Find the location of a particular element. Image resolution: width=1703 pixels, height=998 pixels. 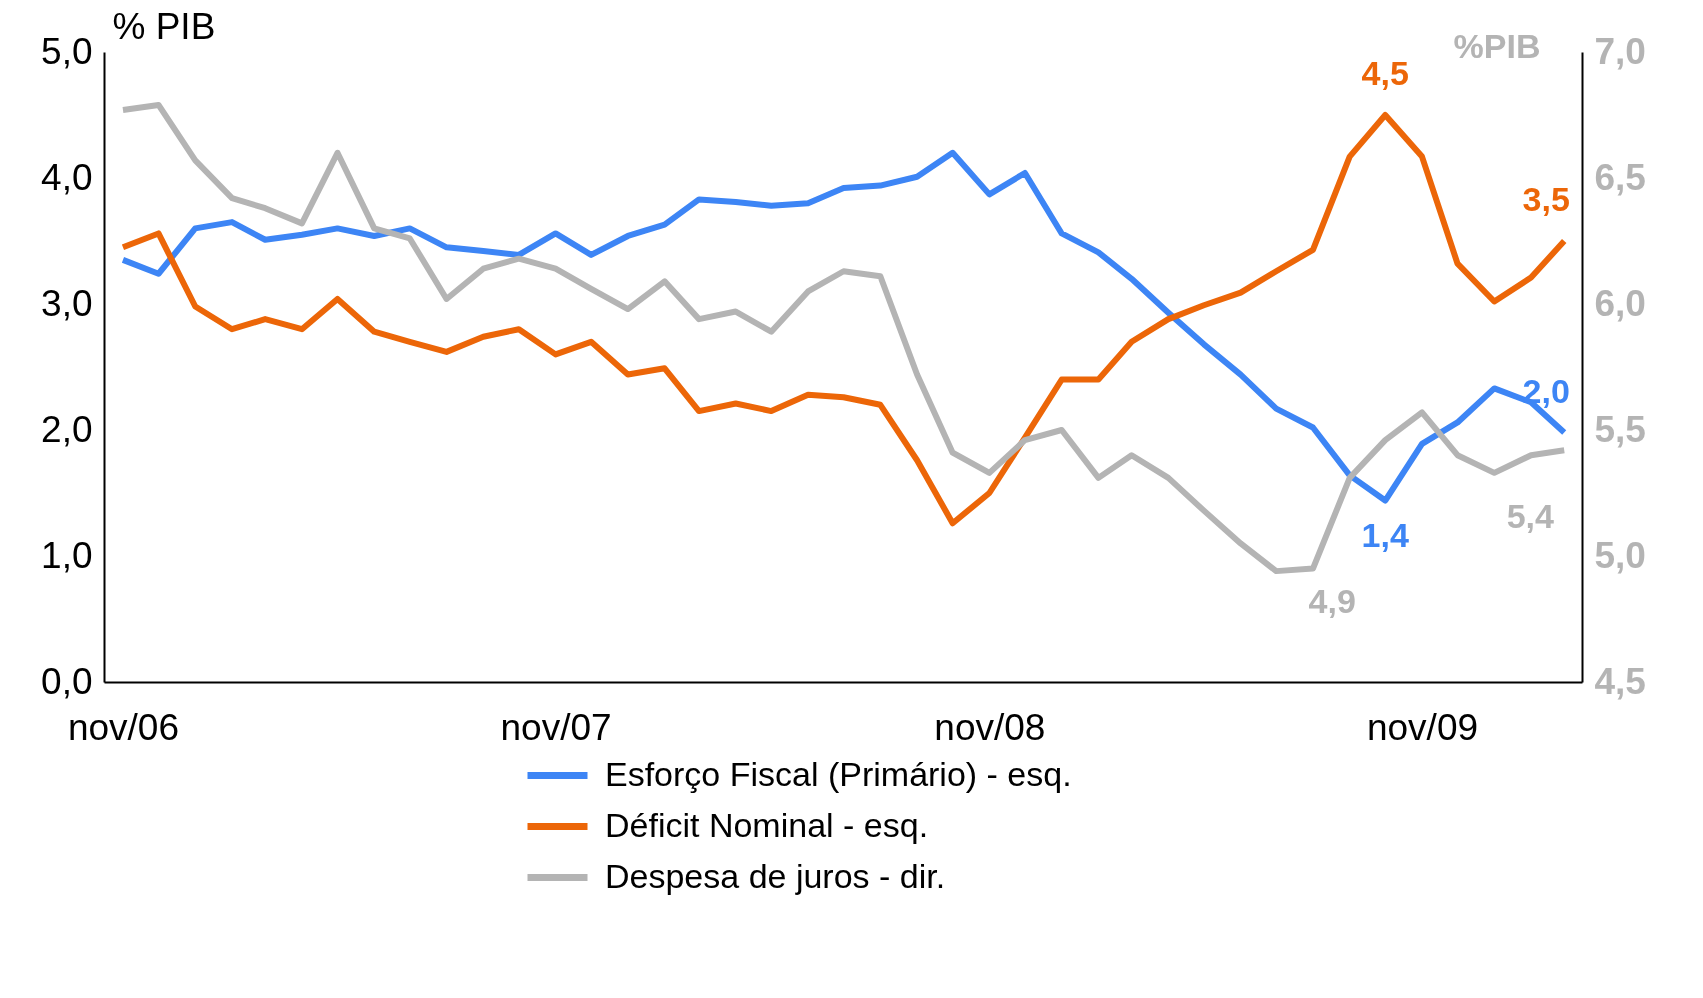

y-tick-label: 3,0 is located at coordinates (67, 303).